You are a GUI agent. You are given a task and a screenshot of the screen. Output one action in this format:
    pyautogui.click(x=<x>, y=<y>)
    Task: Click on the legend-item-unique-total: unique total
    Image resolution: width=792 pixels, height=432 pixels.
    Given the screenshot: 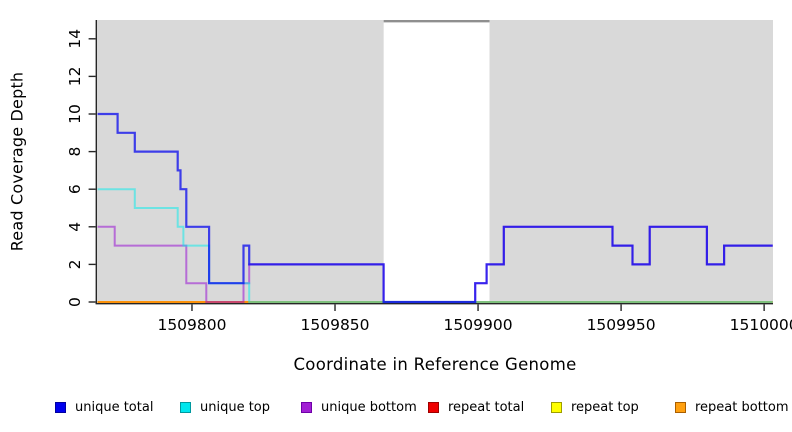 What is the action you would take?
    pyautogui.click(x=104, y=407)
    